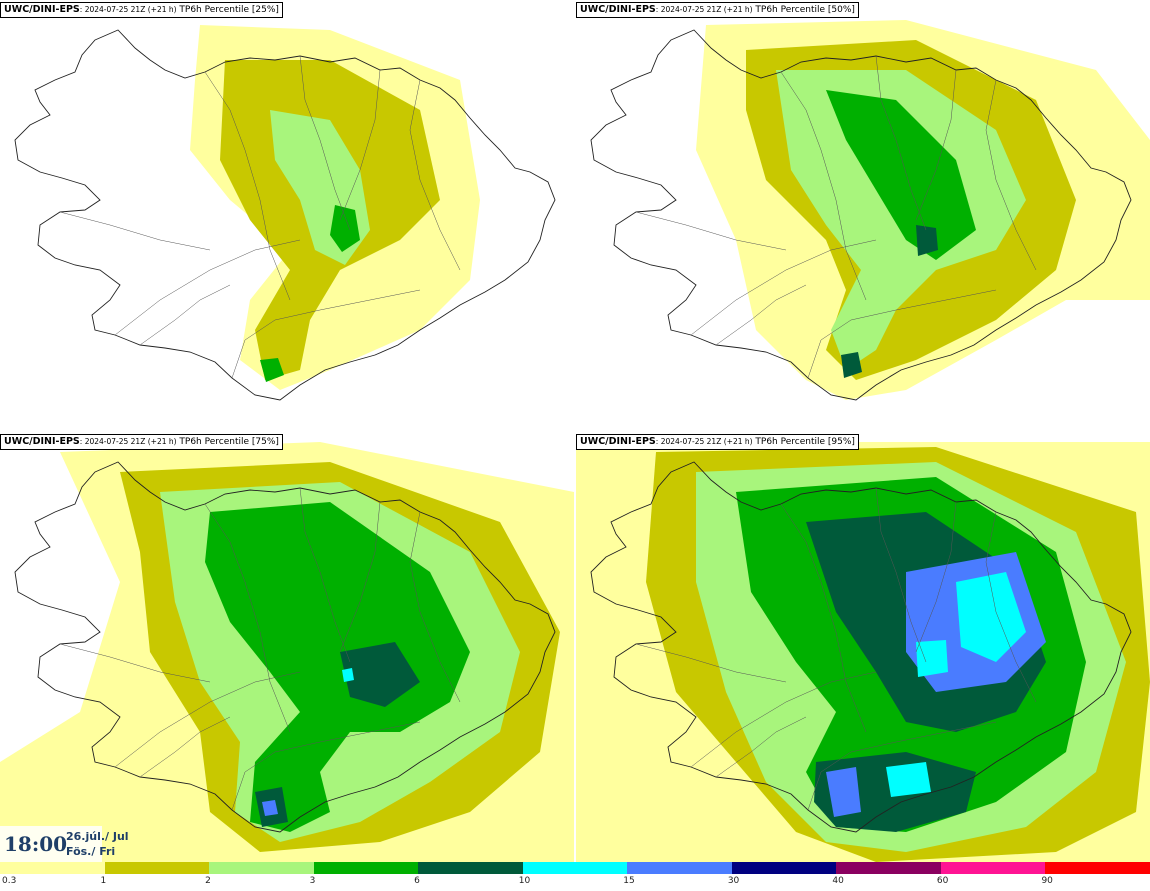 The height and width of the screenshot is (891, 1150). What do you see at coordinates (36, 844) in the screenshot?
I see `valid-time: 18:00` at bounding box center [36, 844].